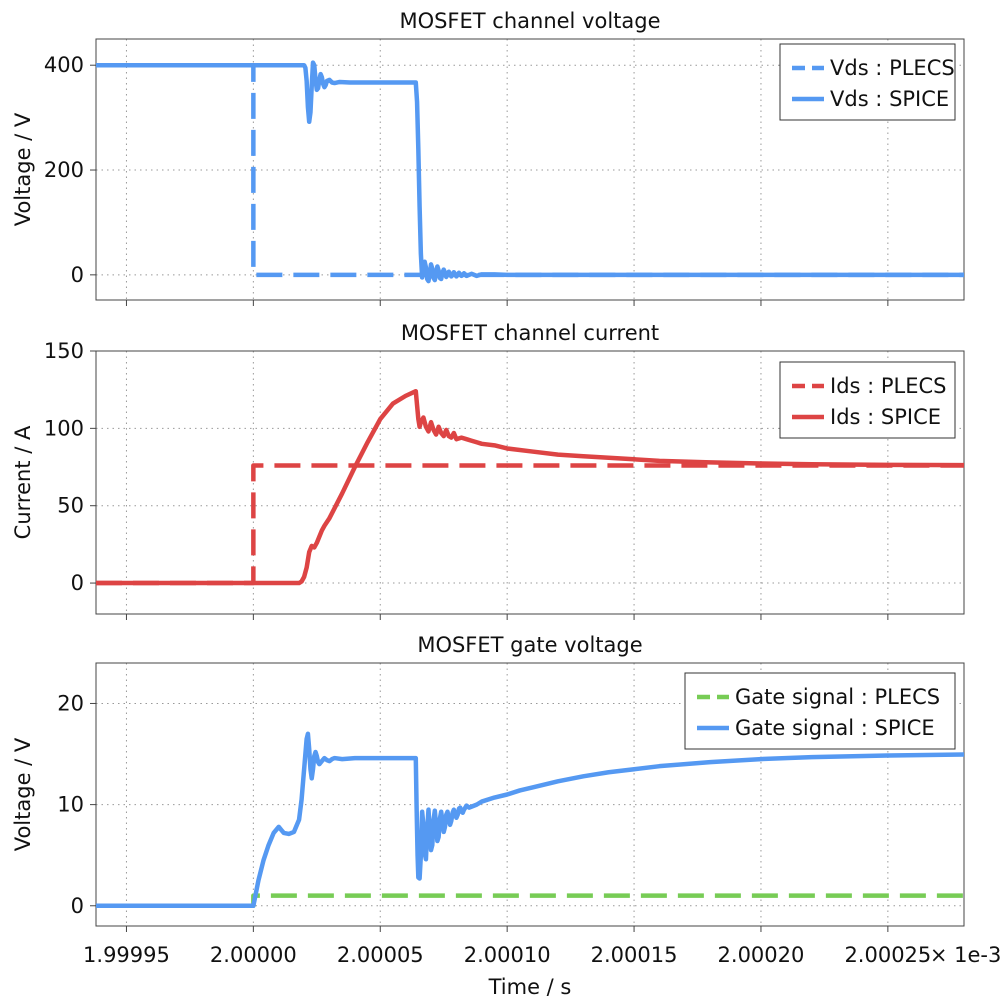 The image size is (1000, 1000). Describe the element at coordinates (885, 417) in the screenshot. I see `legend-label: Ids : SPICE` at that location.